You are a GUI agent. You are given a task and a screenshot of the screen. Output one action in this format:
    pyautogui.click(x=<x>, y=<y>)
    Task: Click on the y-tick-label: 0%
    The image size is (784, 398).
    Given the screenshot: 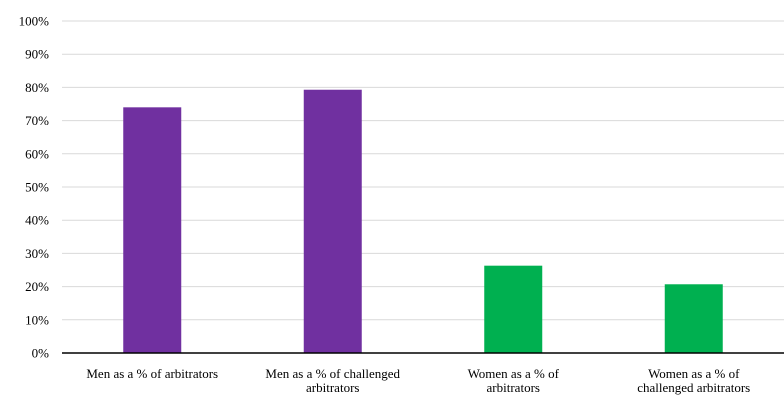 What is the action you would take?
    pyautogui.click(x=41, y=353)
    